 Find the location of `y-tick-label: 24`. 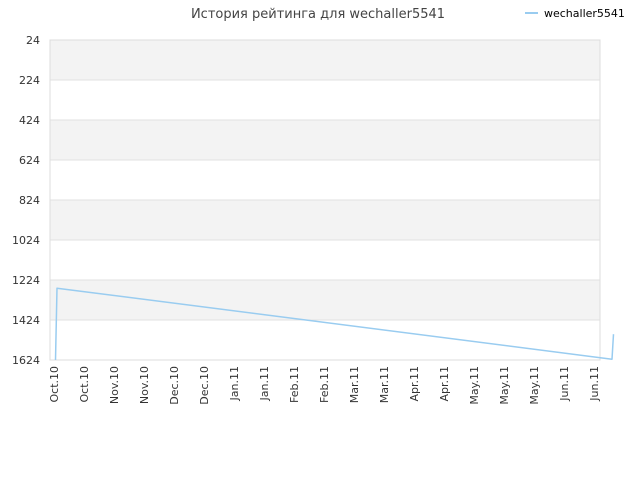

y-tick-label: 24 is located at coordinates (33, 40).